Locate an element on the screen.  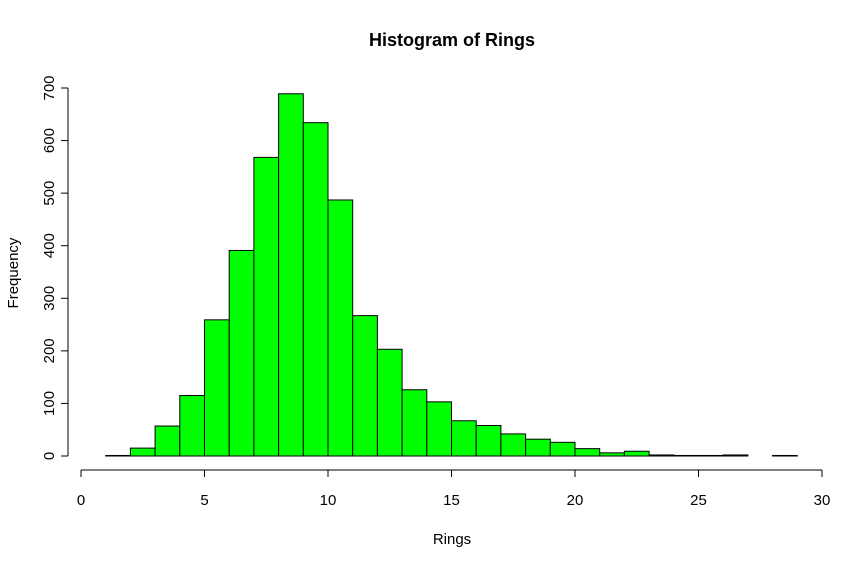
y-axis: 0 100 200 300 400 500 600 700 is located at coordinates (55, 267).